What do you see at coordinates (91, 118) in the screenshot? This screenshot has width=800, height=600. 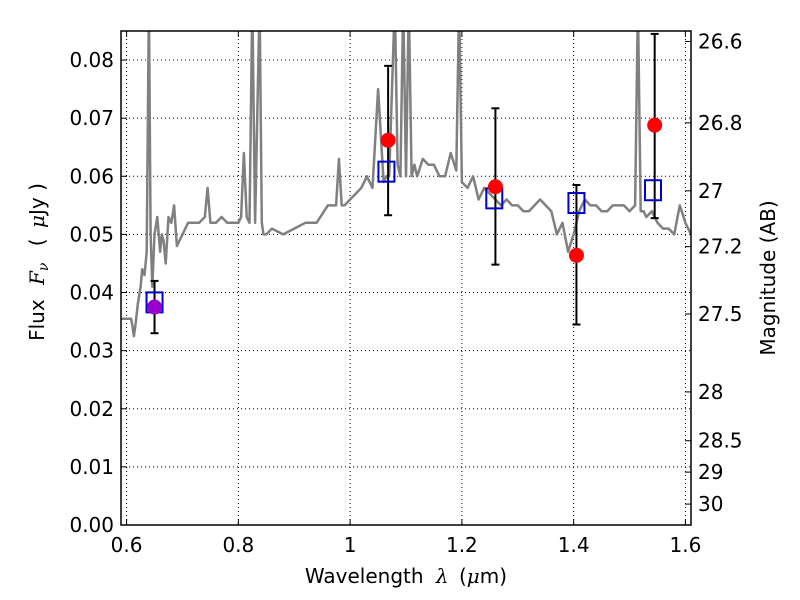 I see `y-tick-label: 0.07` at bounding box center [91, 118].